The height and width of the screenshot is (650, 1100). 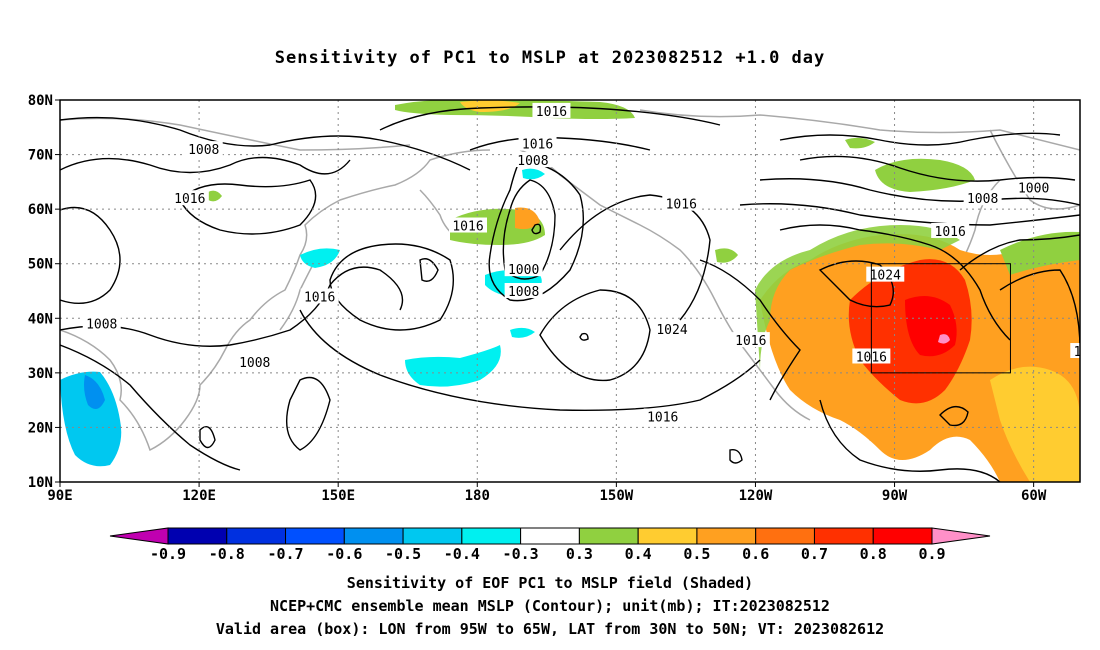 I want to click on shade-alaska-orange, so click(x=527, y=218).